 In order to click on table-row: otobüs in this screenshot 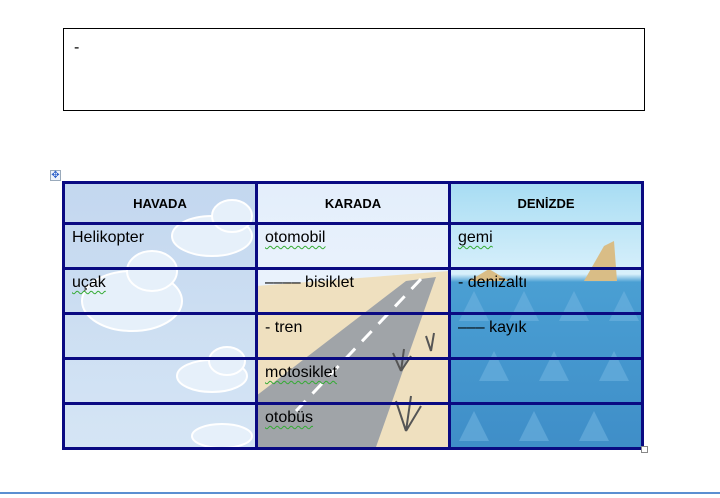, I will do `click(353, 426)`.